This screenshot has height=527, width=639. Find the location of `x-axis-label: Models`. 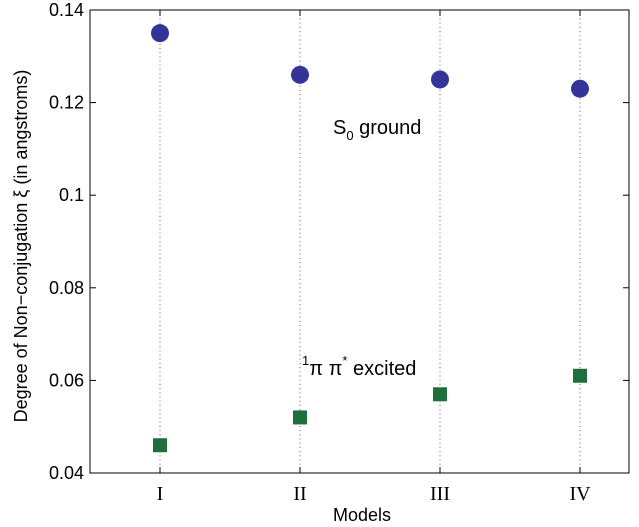

x-axis-label: Models is located at coordinates (362, 515).